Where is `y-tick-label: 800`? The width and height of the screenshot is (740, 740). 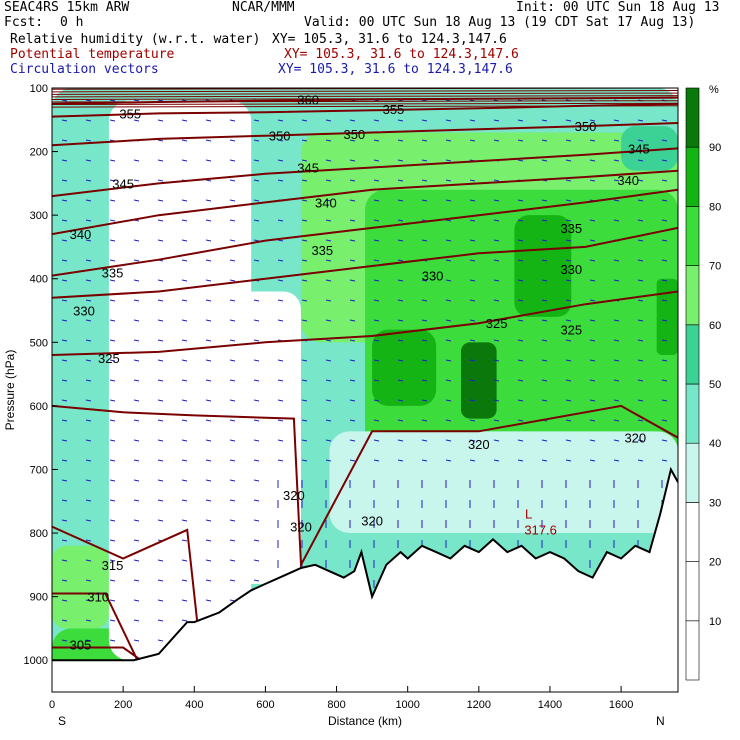 y-tick-label: 800 is located at coordinates (39, 534).